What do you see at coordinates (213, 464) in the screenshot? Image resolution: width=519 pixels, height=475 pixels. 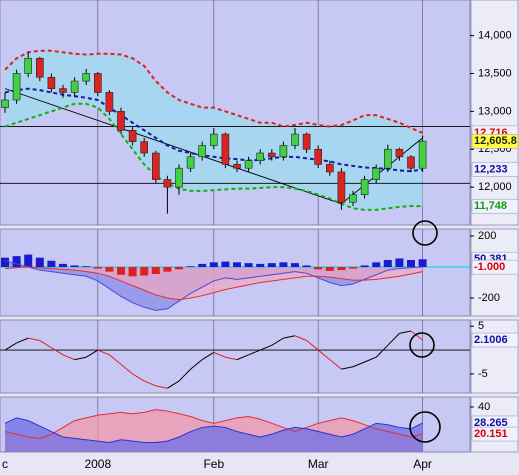 I see `x-tick-label: Feb` at bounding box center [213, 464].